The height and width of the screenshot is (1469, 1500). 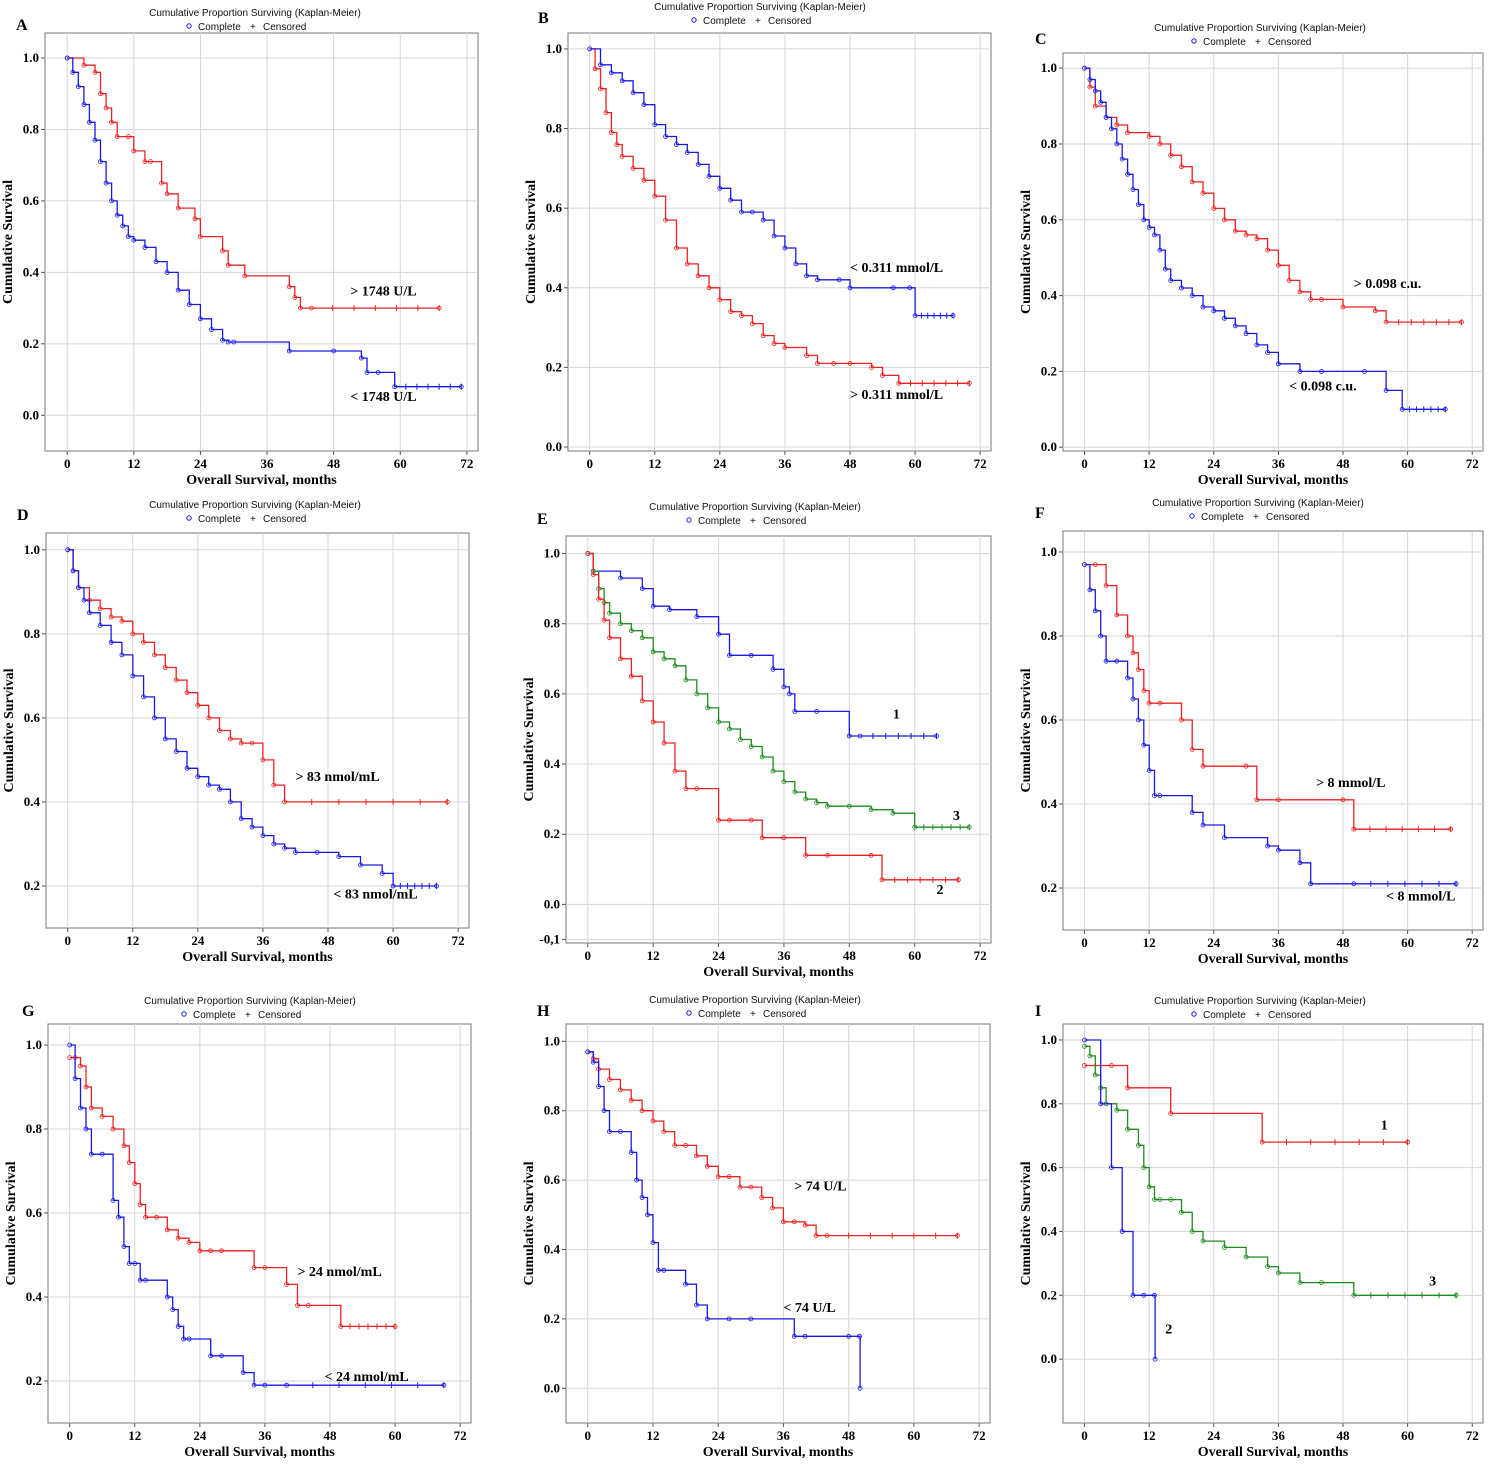 What do you see at coordinates (851, 463) in the screenshot?
I see `x-tick-label: 48` at bounding box center [851, 463].